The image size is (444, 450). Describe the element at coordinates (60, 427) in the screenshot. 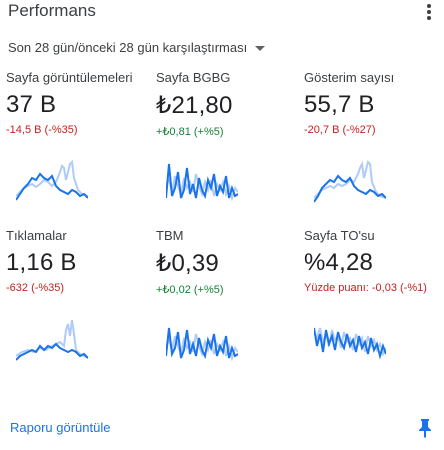

I see `view-report-link: Raporu görüntüle` at that location.